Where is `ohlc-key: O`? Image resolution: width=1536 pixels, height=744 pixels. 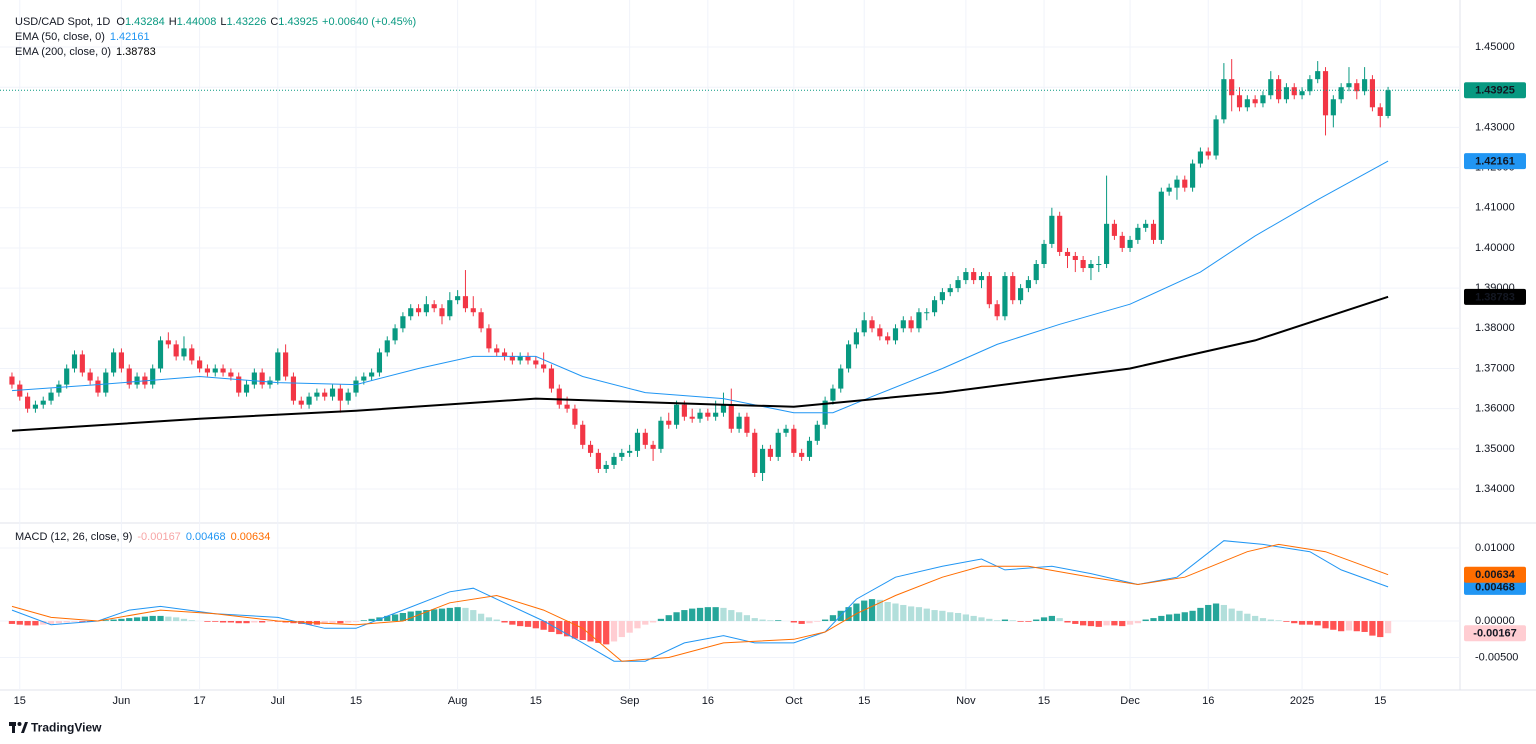
ohlc-key: O is located at coordinates (120, 22).